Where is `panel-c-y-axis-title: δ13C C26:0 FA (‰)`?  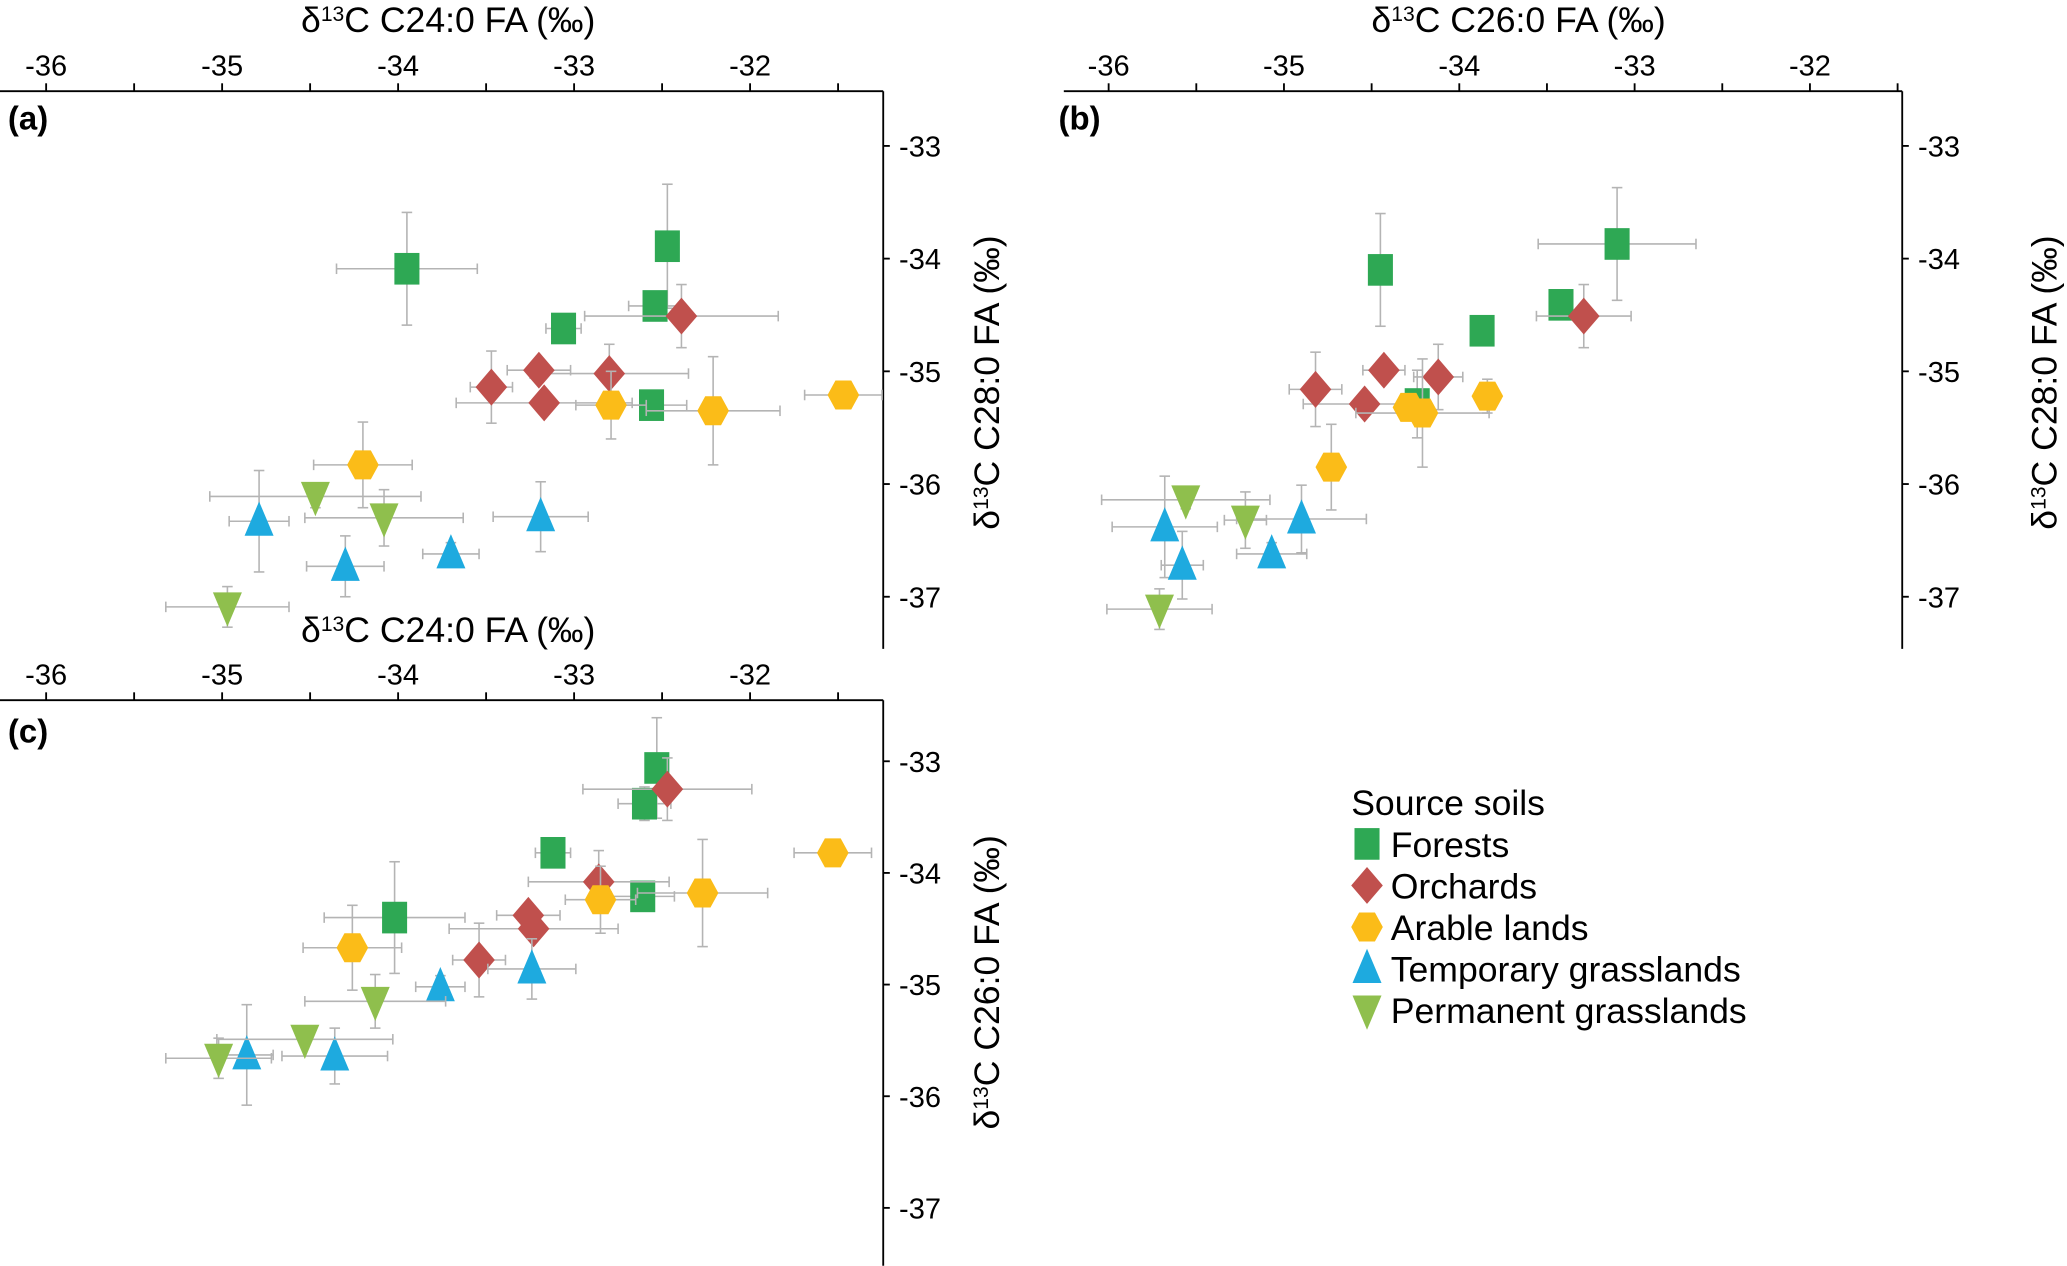 panel-c-y-axis-title: δ13C C26:0 FA (‰) is located at coordinates (987, 982).